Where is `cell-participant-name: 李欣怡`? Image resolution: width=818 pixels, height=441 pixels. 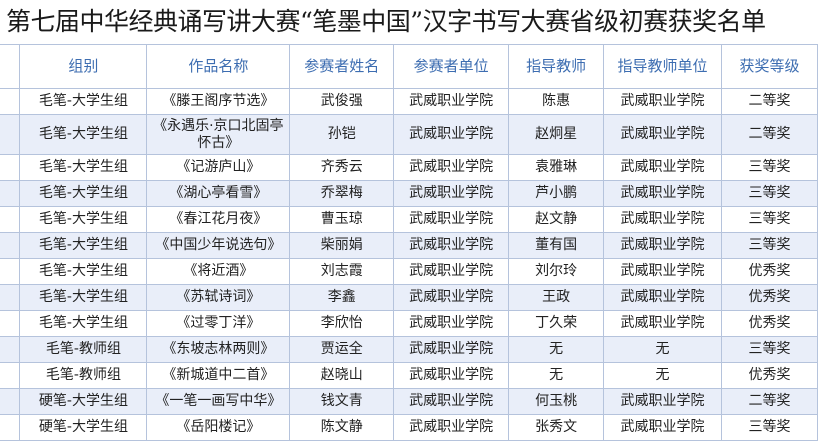
cell-participant-name: 李欣怡 is located at coordinates (342, 323).